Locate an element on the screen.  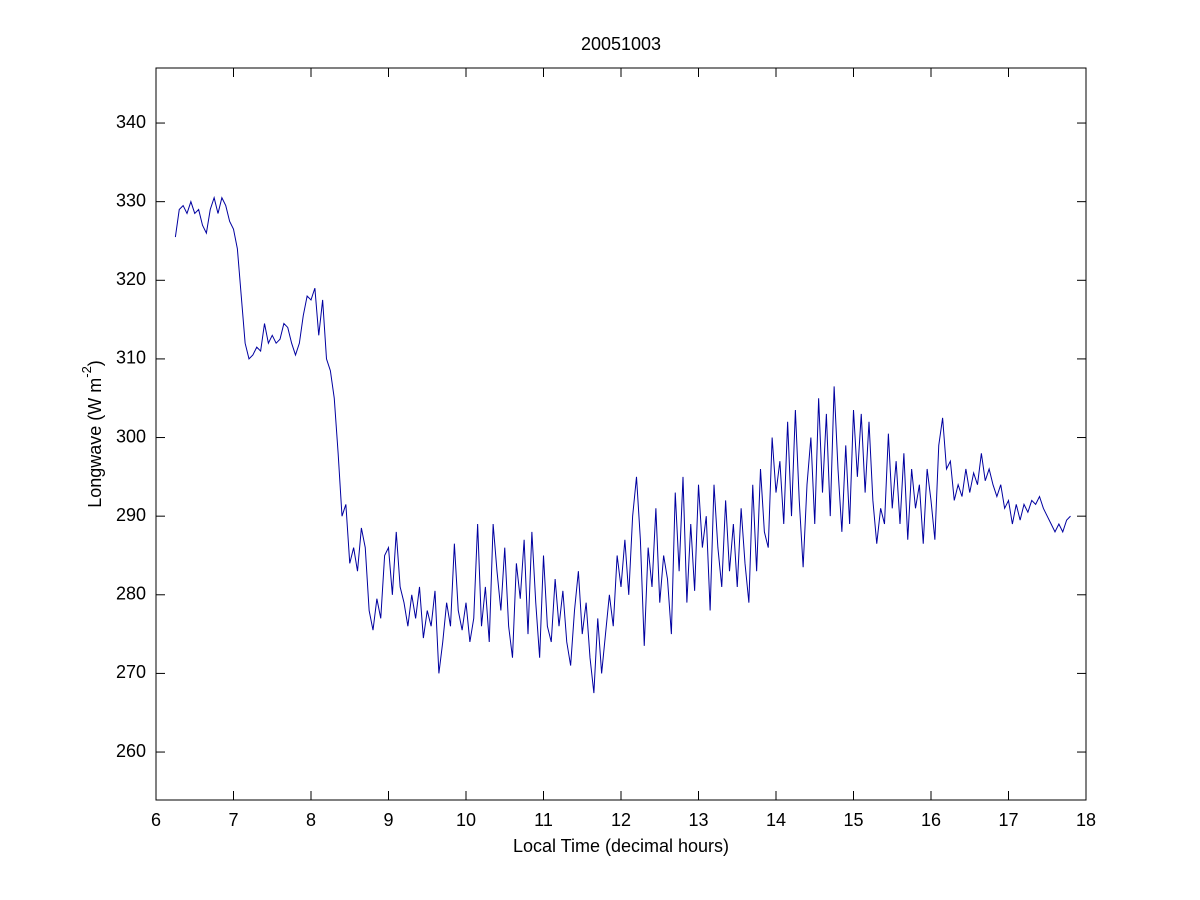
x-tick-label: 14 is located at coordinates (776, 820).